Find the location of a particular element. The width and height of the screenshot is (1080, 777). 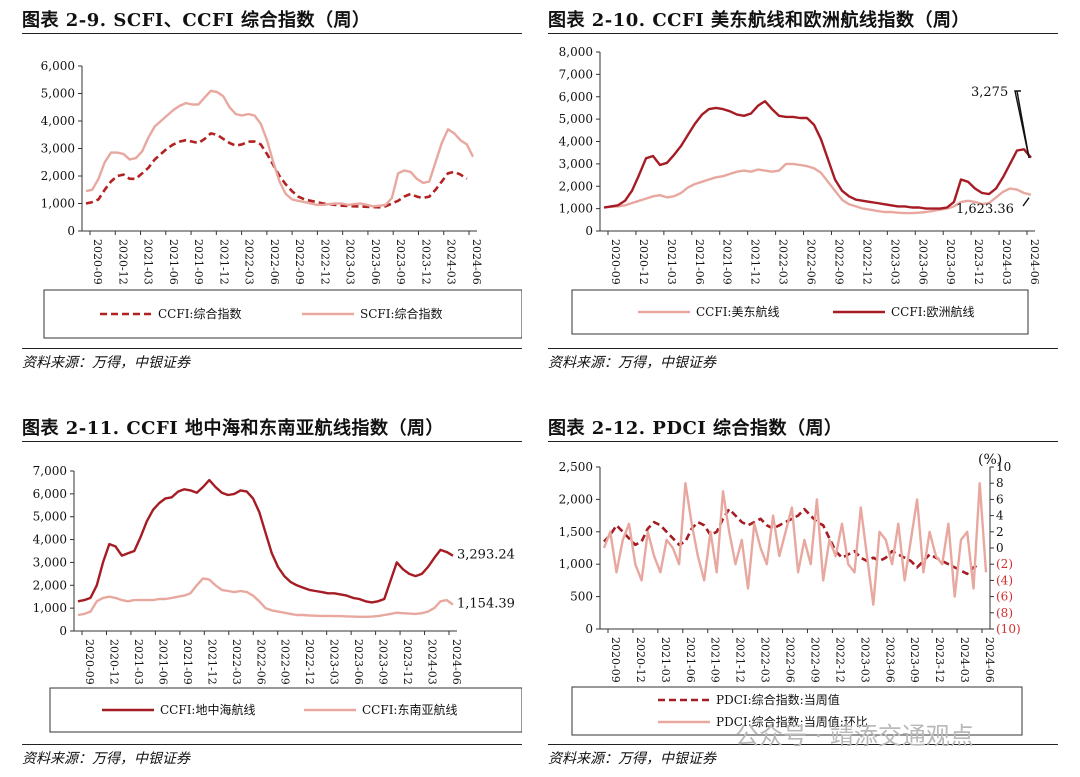

chart2-bottom-rule is located at coordinates (803, 348).